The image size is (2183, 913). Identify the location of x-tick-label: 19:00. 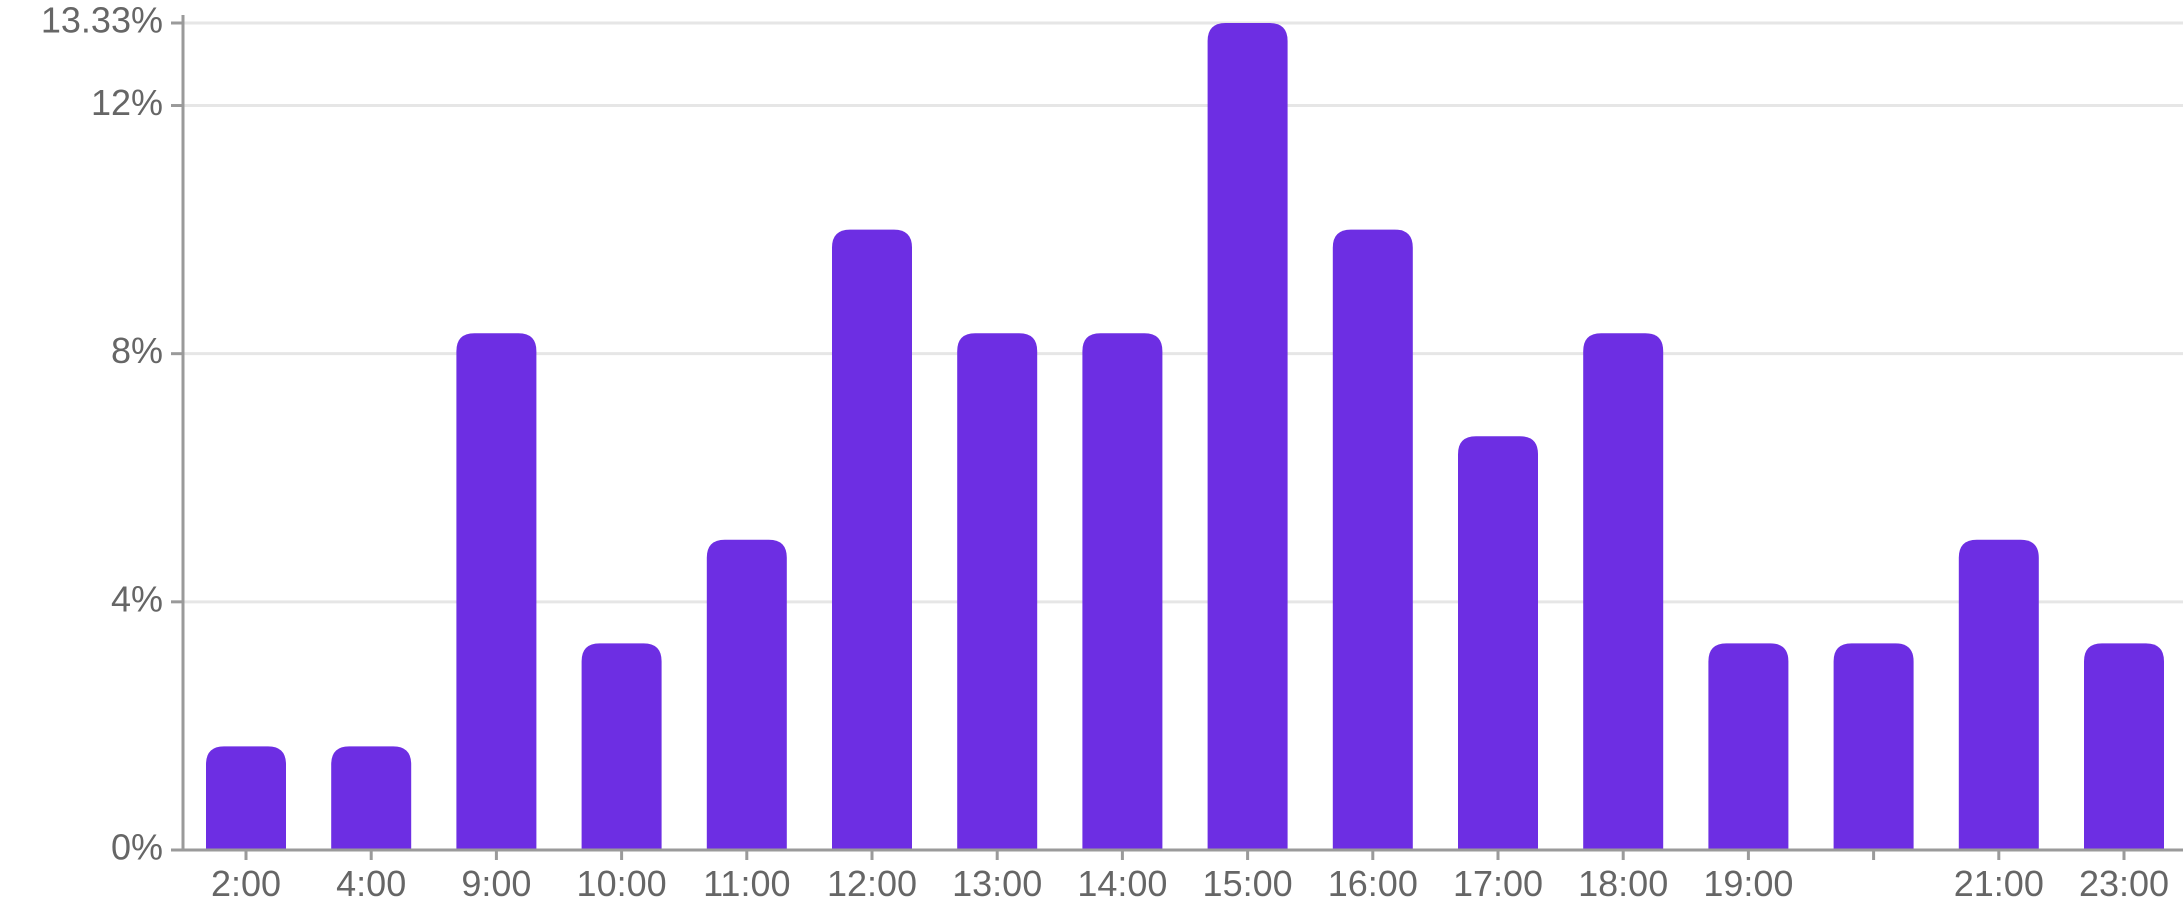
(1748, 883).